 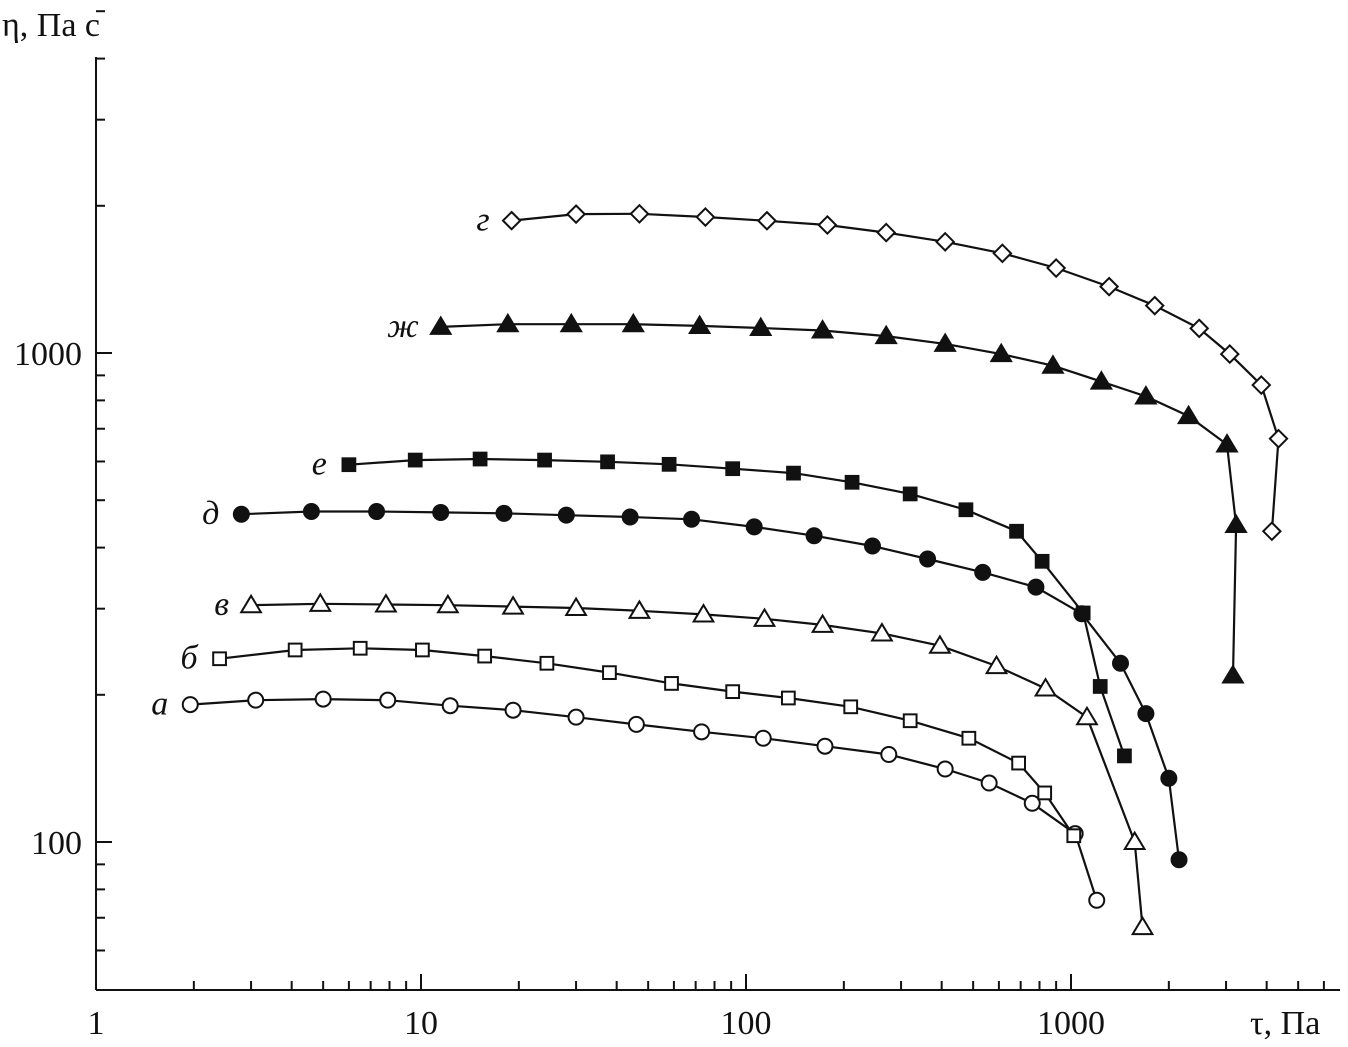 I want to click on y-axis-label: η, Па с, so click(x=51, y=25).